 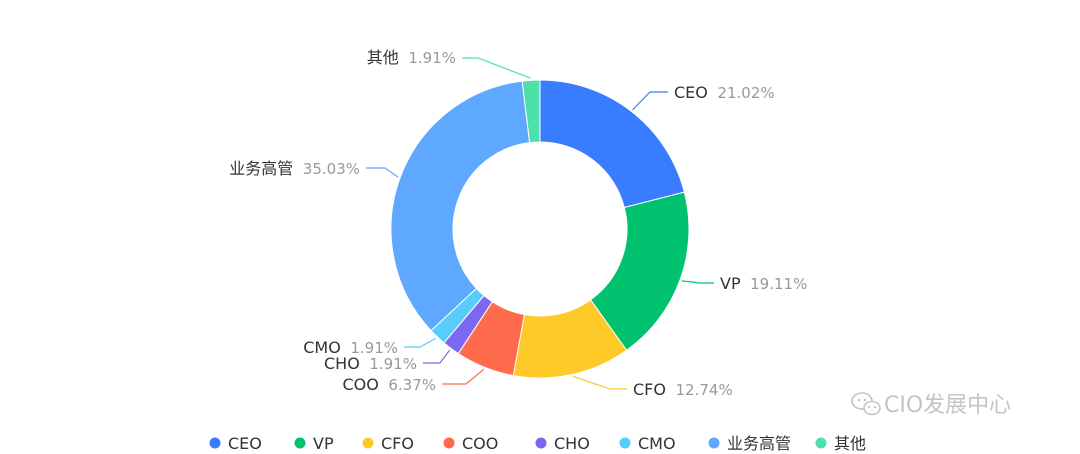 I want to click on slice-label-name: CFO, so click(x=649, y=389).